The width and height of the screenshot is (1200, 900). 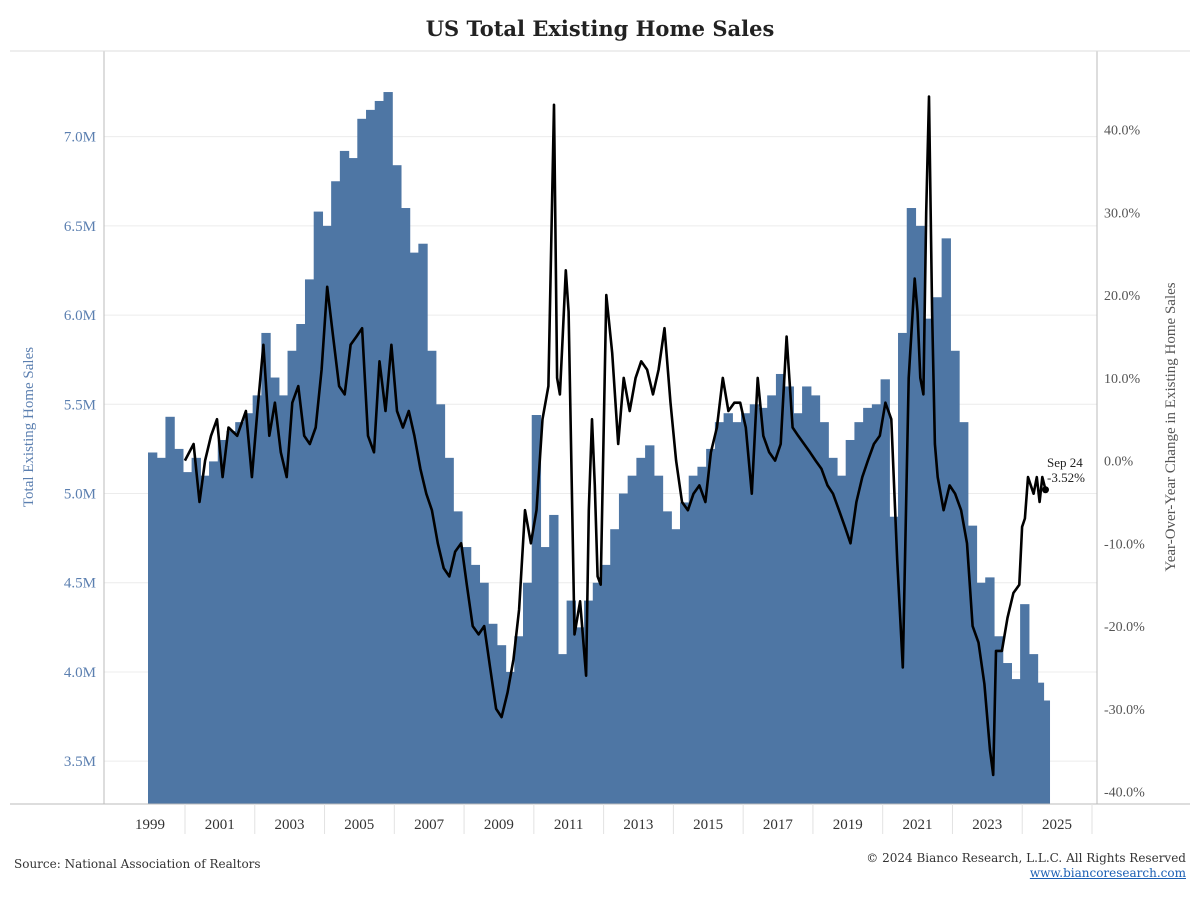 I want to click on left-tick-label-2: 4.5M, so click(x=80, y=584).